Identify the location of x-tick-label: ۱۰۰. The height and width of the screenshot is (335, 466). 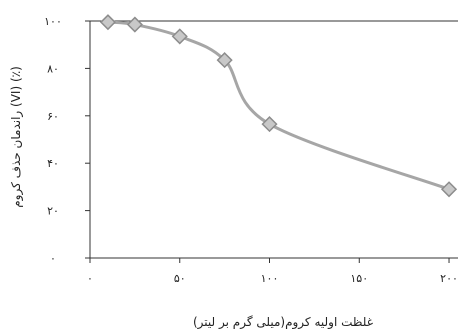
(270, 278).